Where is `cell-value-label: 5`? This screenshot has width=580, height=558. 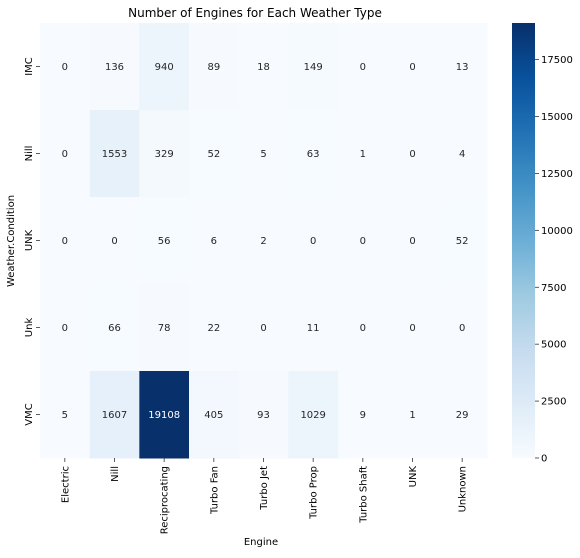 cell-value-label: 5 is located at coordinates (65, 415).